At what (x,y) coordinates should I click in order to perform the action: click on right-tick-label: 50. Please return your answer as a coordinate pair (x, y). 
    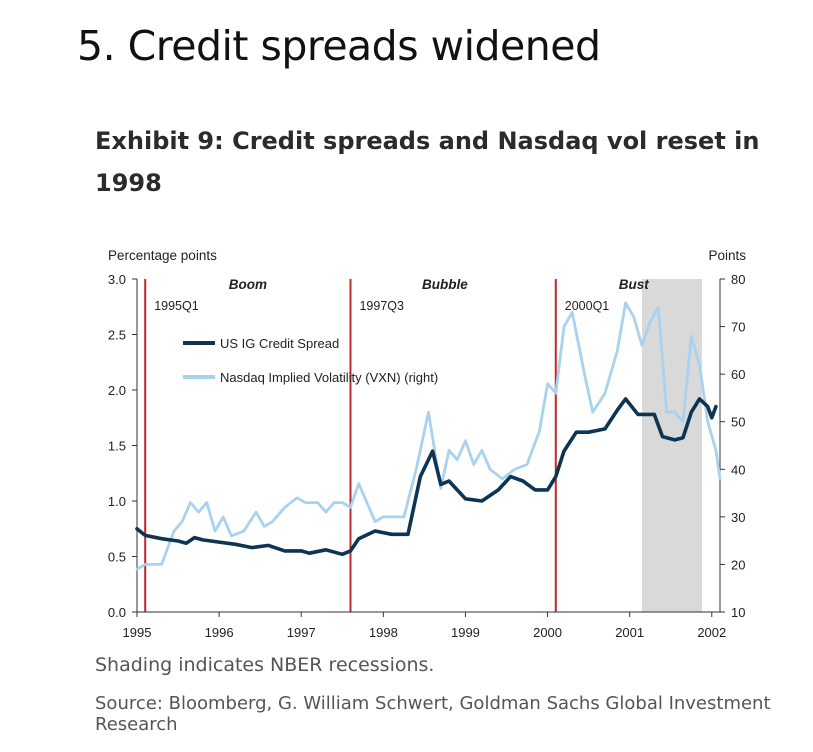
    Looking at the image, I should click on (738, 422).